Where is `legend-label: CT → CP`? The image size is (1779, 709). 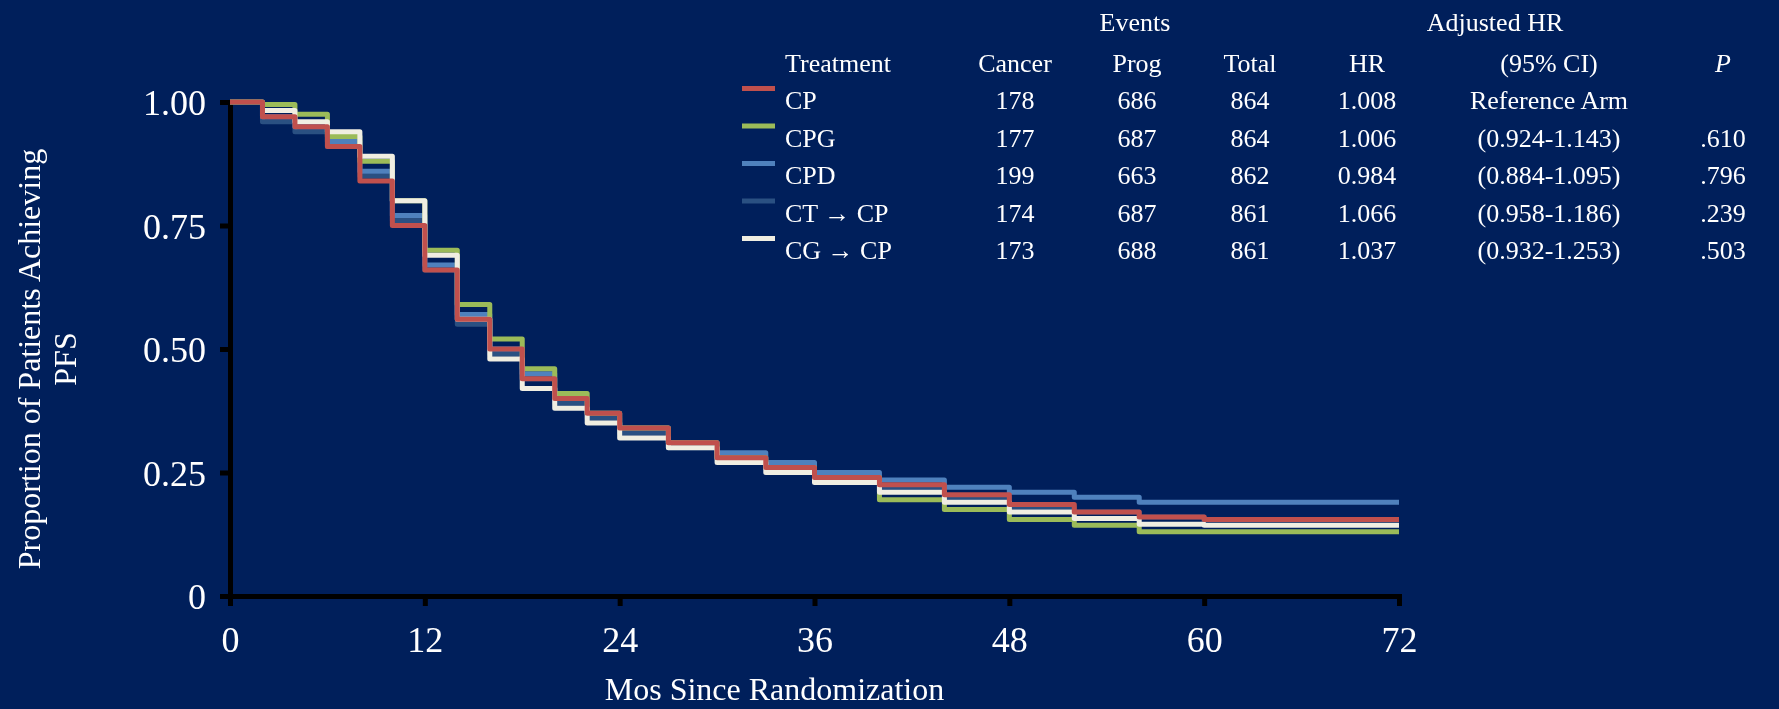 legend-label: CT → CP is located at coordinates (837, 213).